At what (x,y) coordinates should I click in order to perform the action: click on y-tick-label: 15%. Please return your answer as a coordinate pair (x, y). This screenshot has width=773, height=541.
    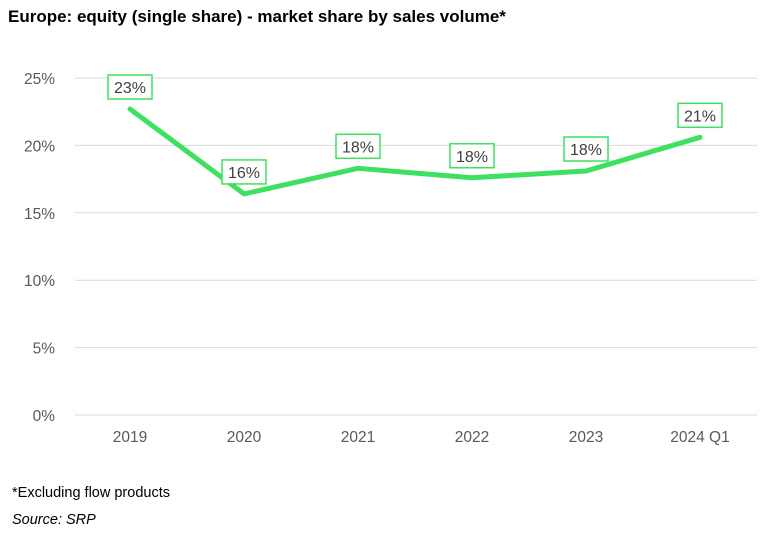
    Looking at the image, I should click on (39, 214).